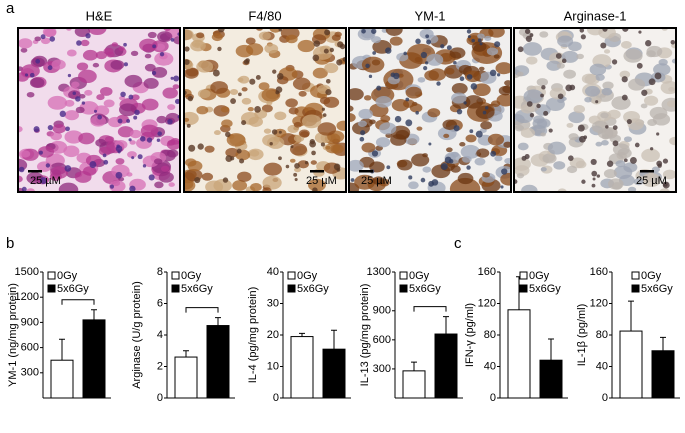  What do you see at coordinates (470, 335) in the screenshot?
I see `y-axis-label: IFN-γ (pg/ml)` at bounding box center [470, 335].